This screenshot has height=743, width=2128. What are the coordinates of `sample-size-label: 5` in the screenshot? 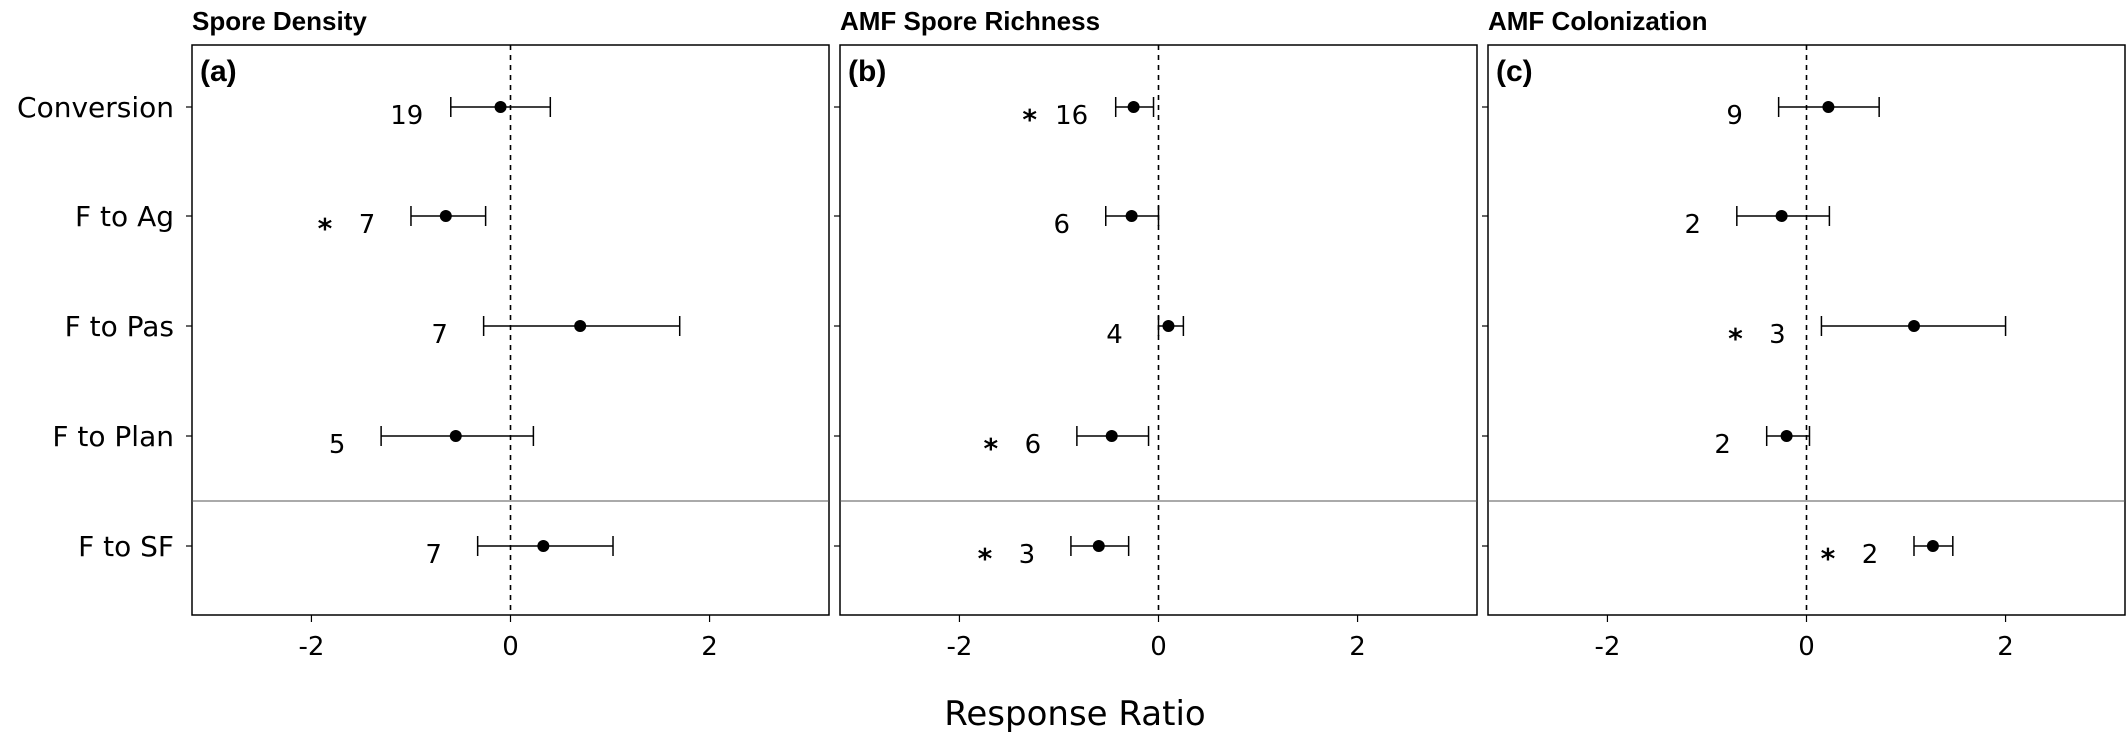 It's located at (337, 445).